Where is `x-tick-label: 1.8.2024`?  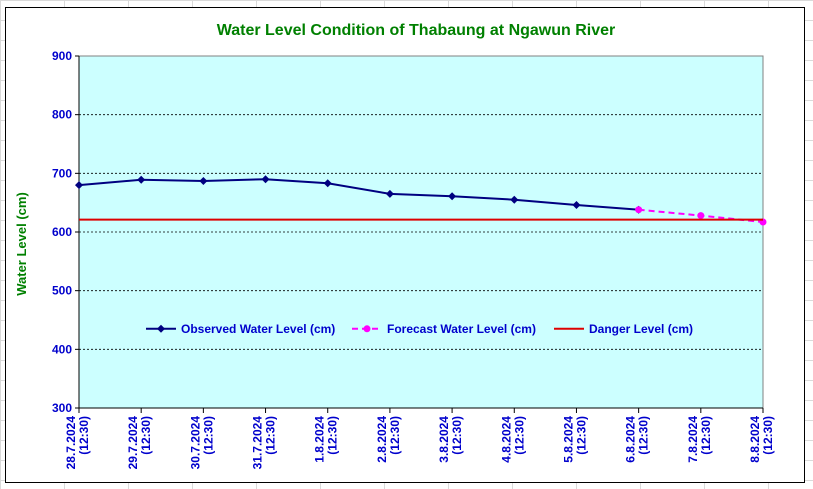
x-tick-label: 1.8.2024 is located at coordinates (320, 439).